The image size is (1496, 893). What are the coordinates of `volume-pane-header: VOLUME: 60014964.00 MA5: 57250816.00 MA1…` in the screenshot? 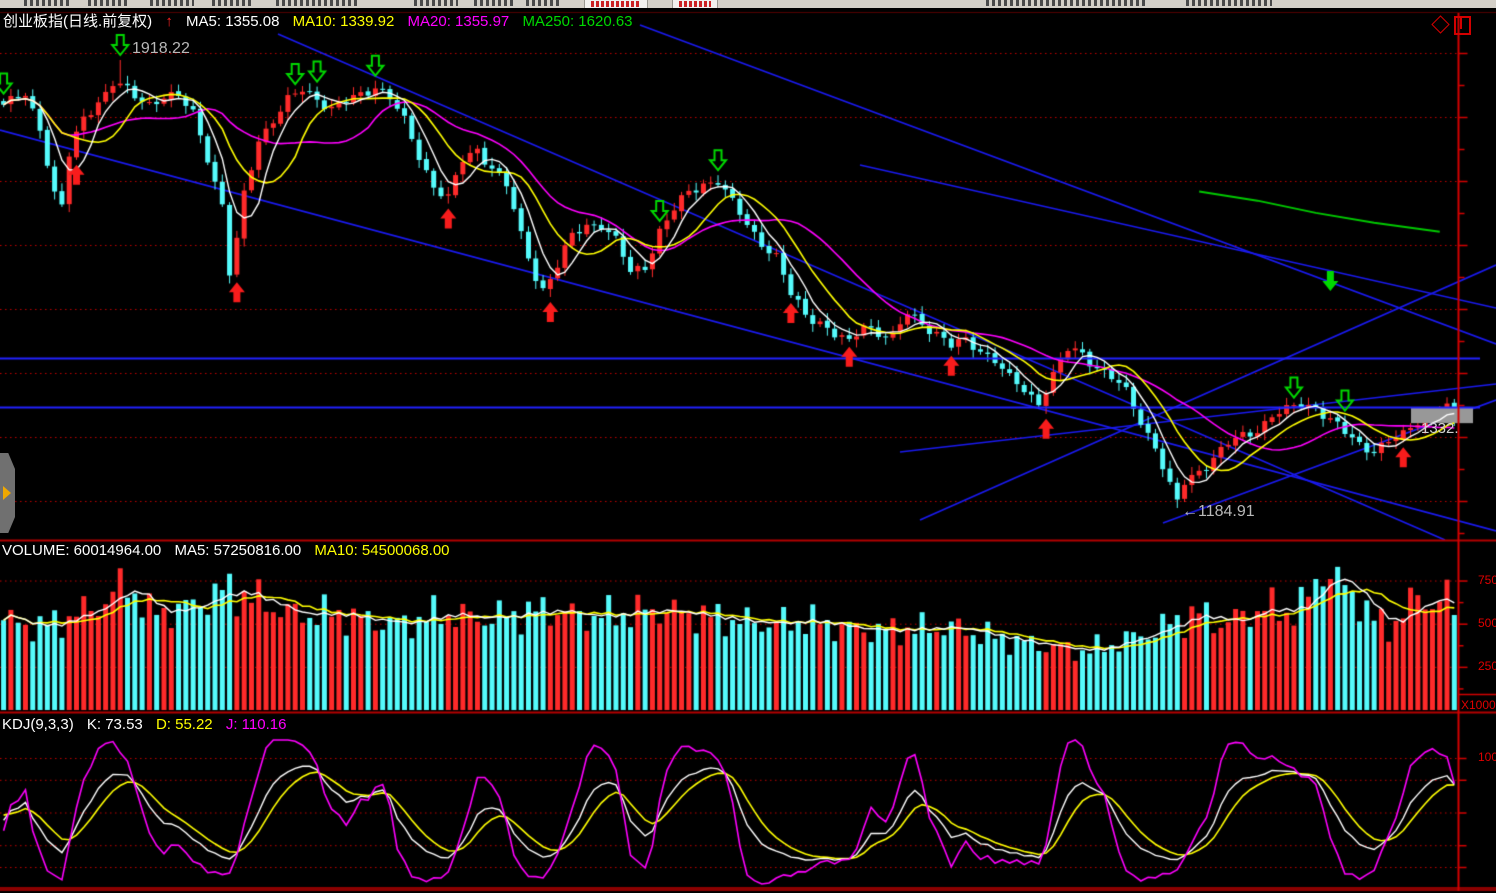 It's located at (230, 551).